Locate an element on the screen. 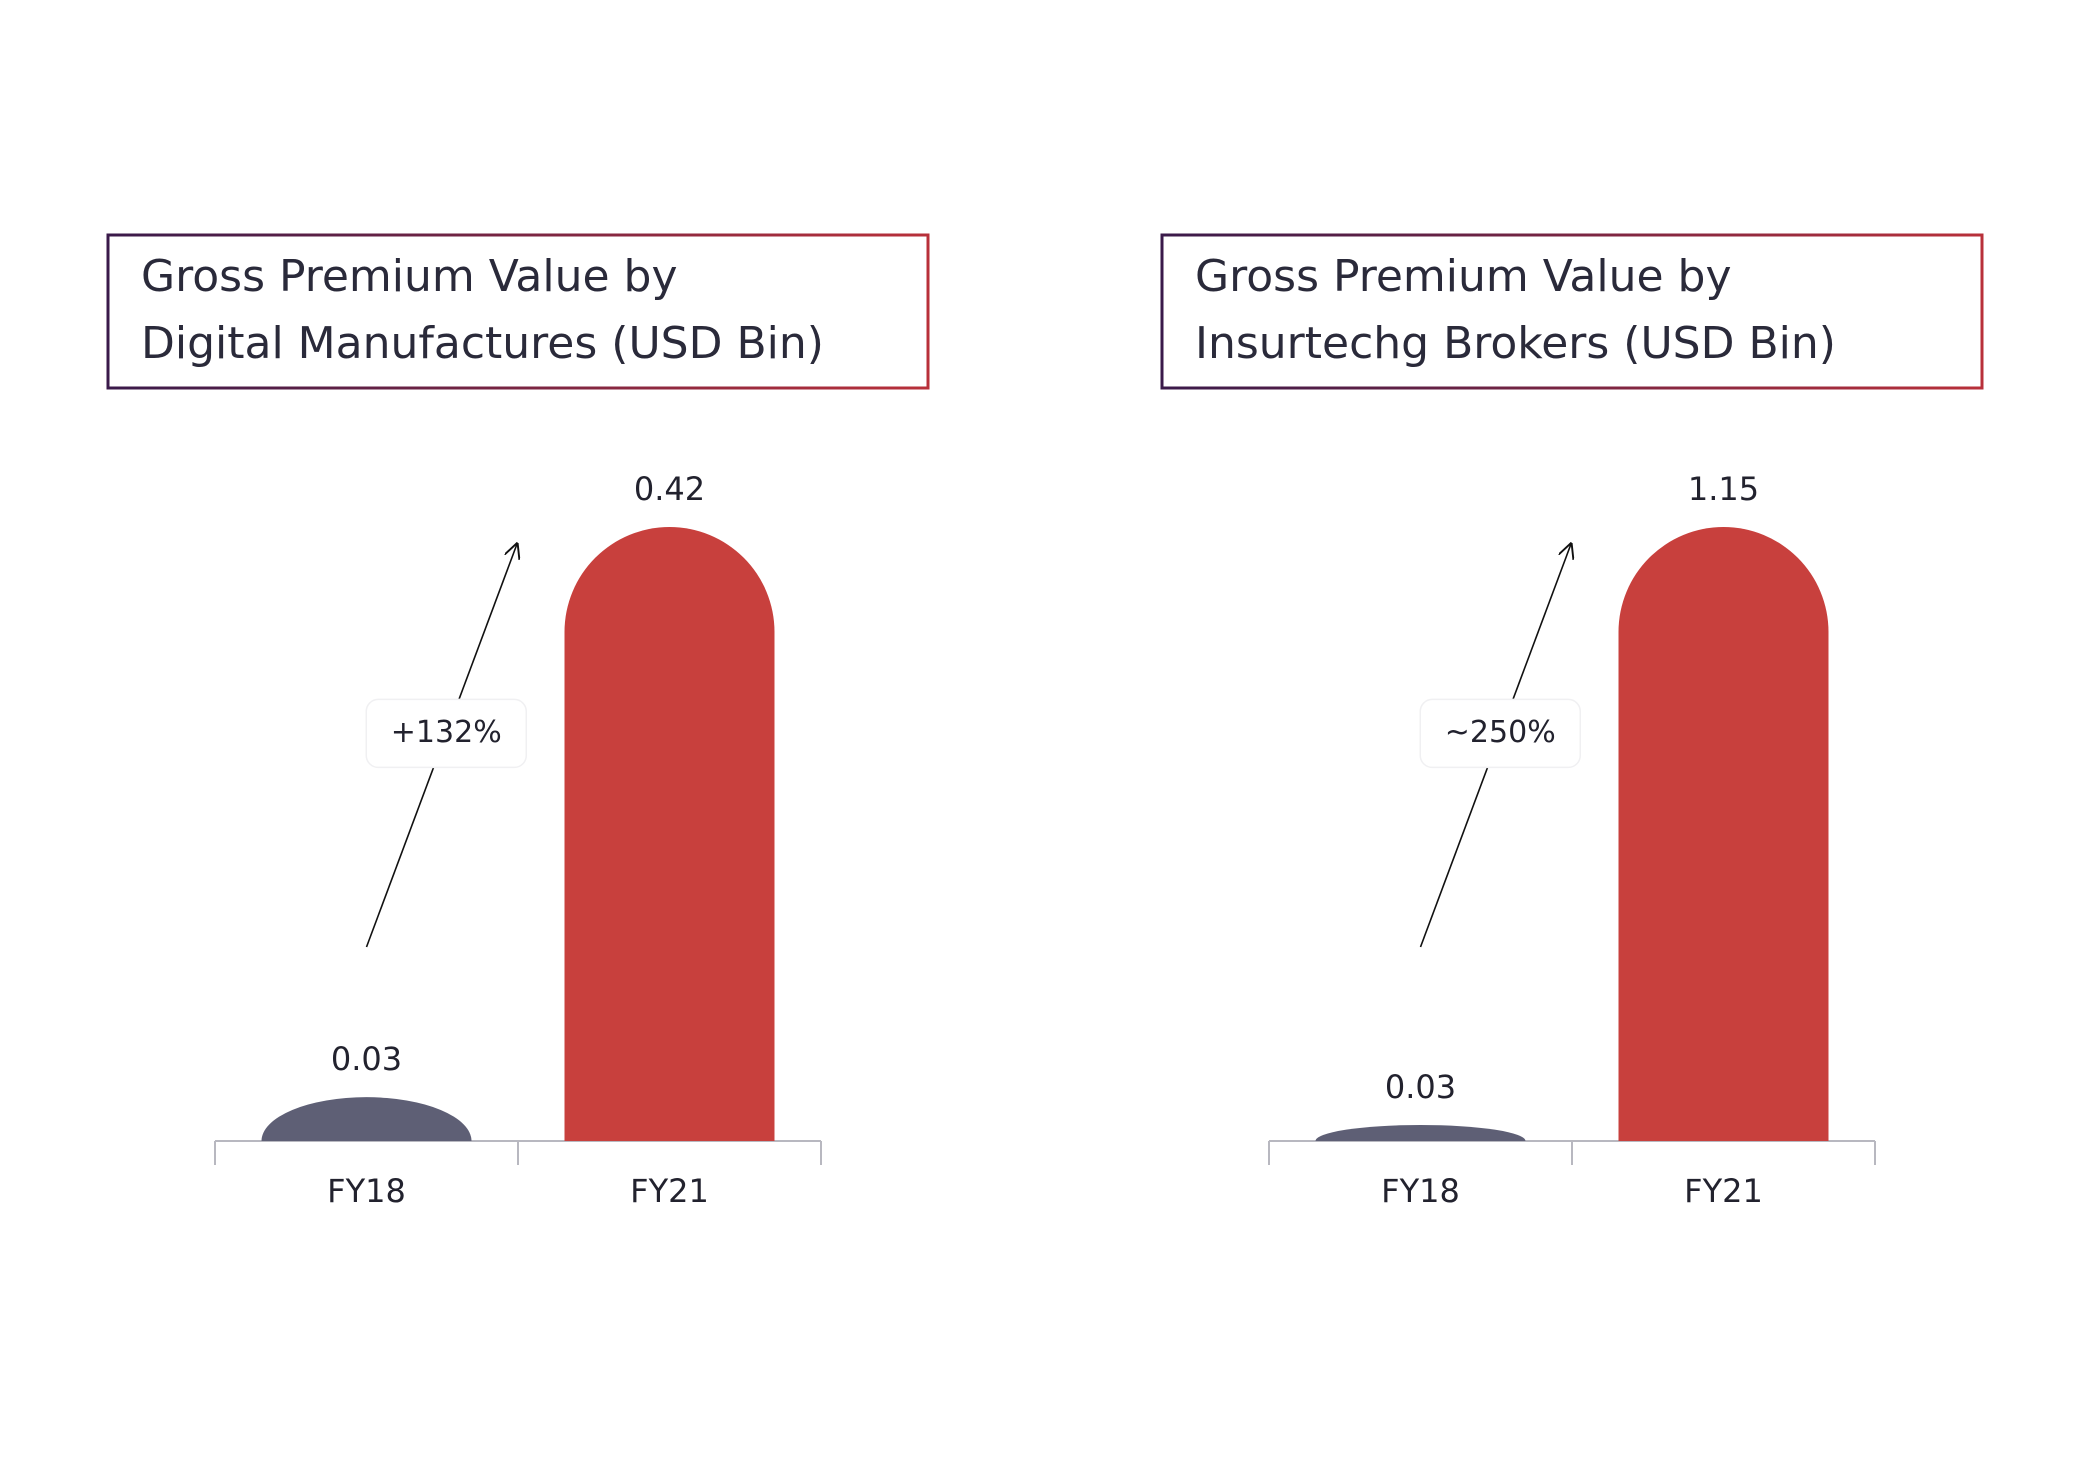  annotation: ~250% is located at coordinates (1500, 732).